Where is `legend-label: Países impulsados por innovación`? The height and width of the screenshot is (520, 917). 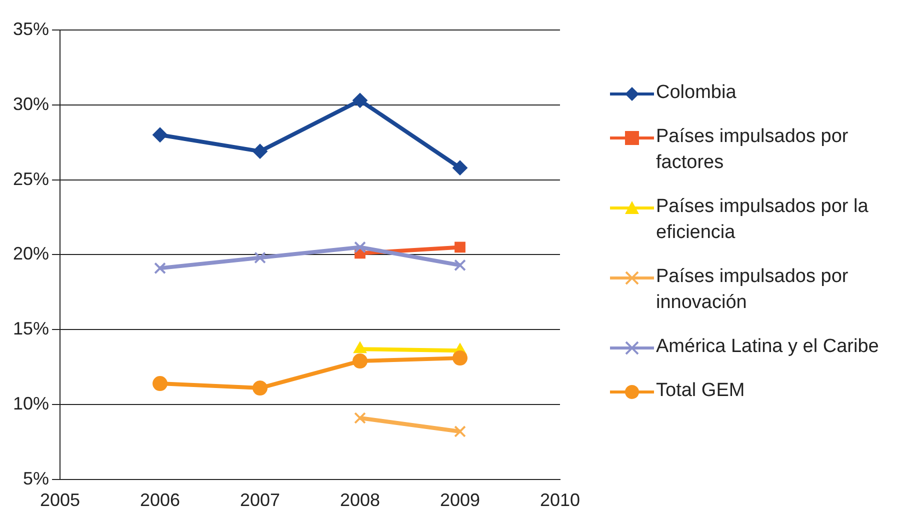 legend-label: Países impulsados por innovación is located at coordinates (753, 290).